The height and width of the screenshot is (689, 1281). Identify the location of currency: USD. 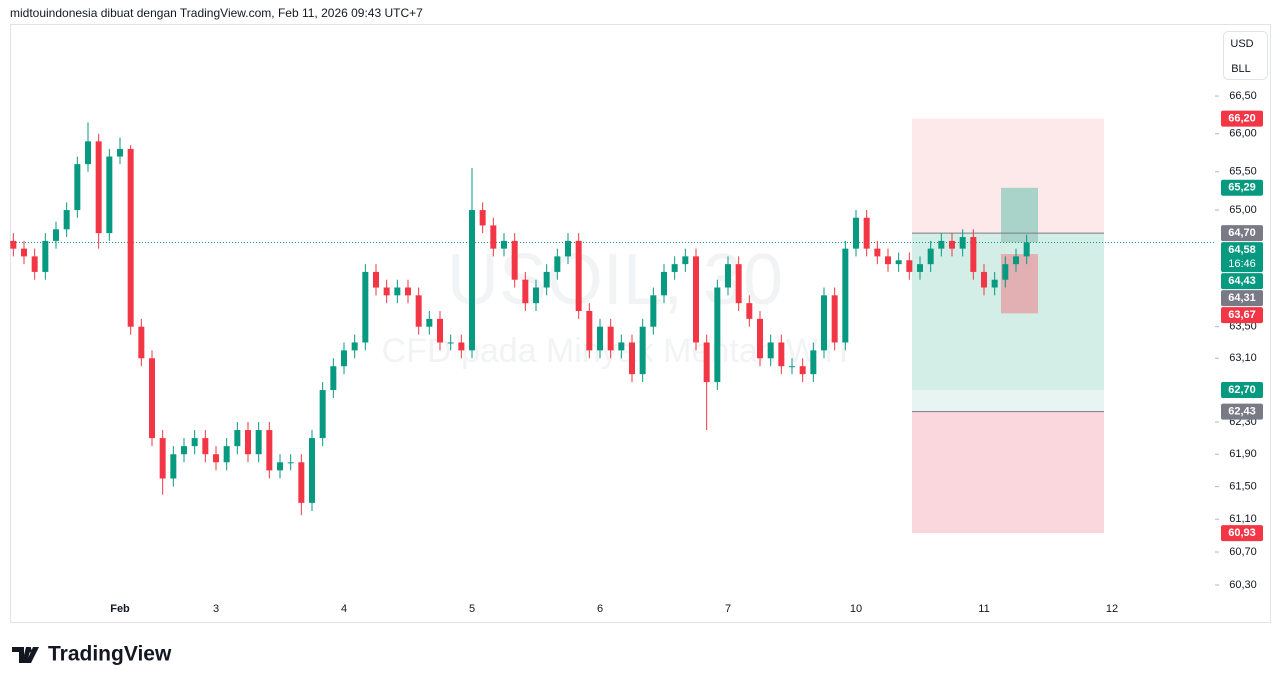
(1241, 44).